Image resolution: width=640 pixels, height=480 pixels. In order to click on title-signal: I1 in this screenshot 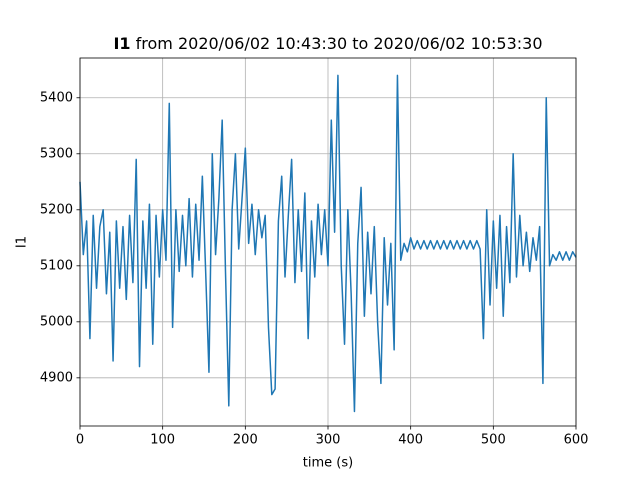, I will do `click(121, 43)`.